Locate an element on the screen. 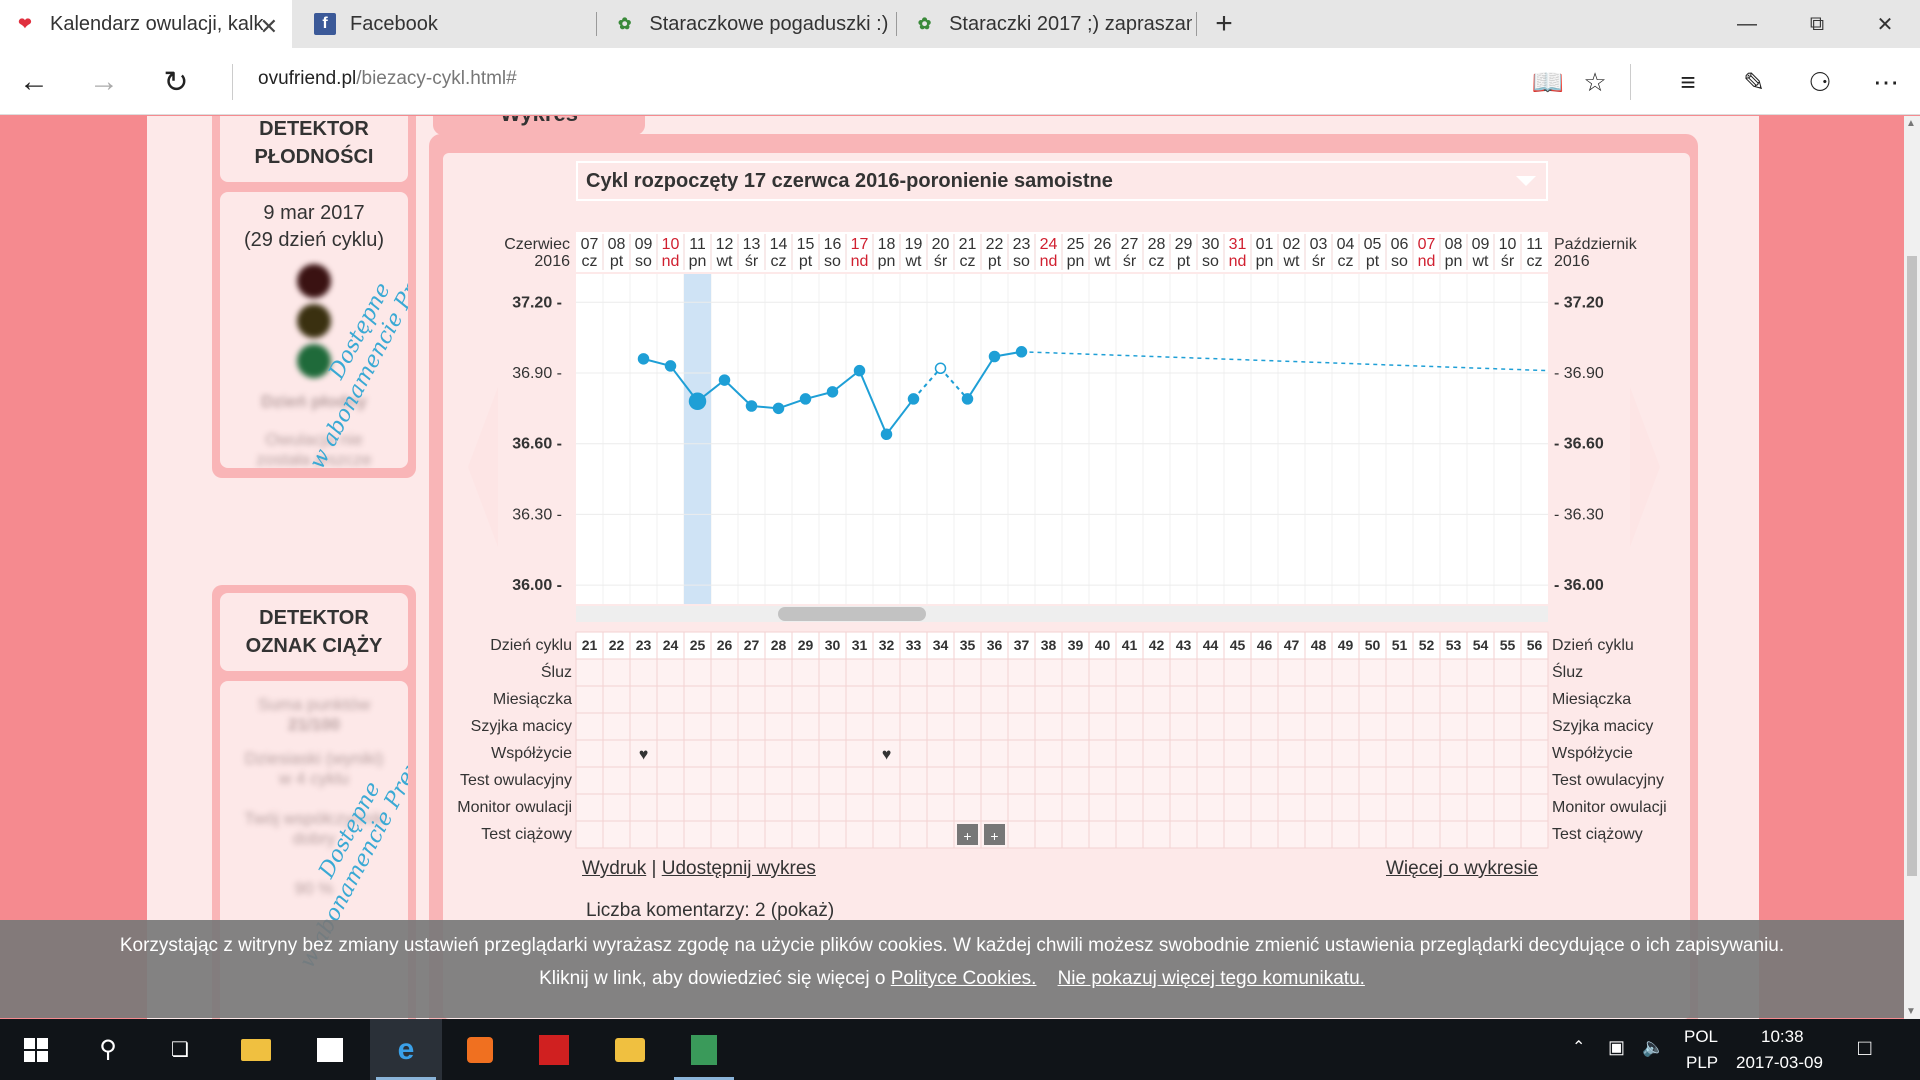  file-explorer-icon is located at coordinates (256, 1049).